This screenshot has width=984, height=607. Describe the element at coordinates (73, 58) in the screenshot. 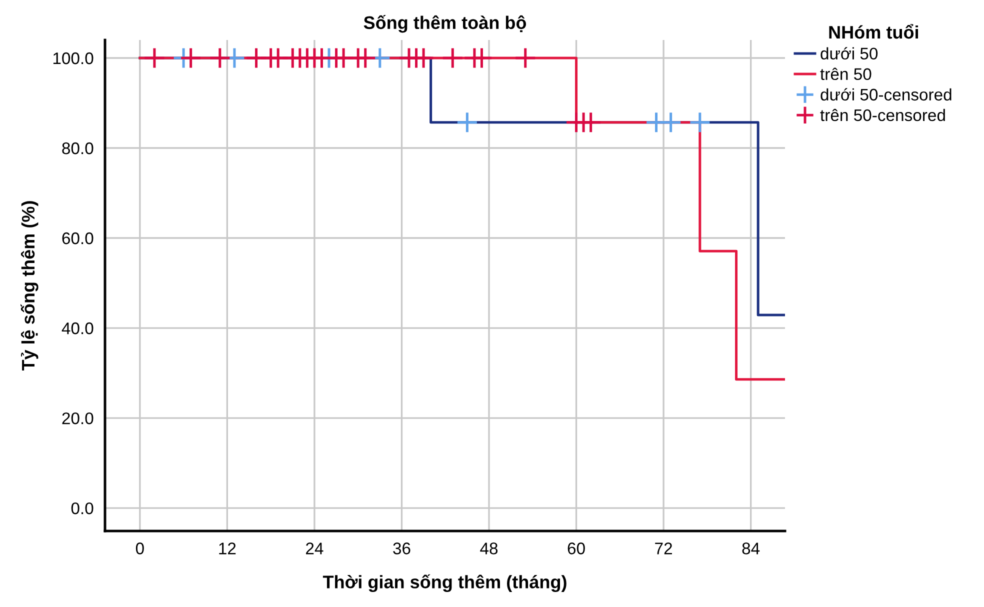

I see `y-tick-label: 100.0` at that location.